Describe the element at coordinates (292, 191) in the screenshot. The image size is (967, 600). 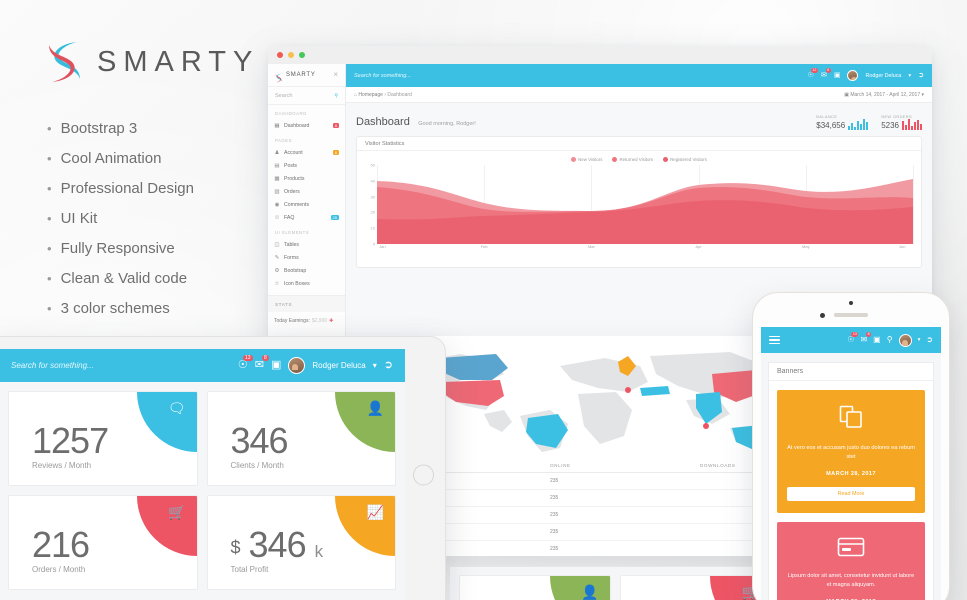
I see `sidebar-item-label: Orders` at that location.